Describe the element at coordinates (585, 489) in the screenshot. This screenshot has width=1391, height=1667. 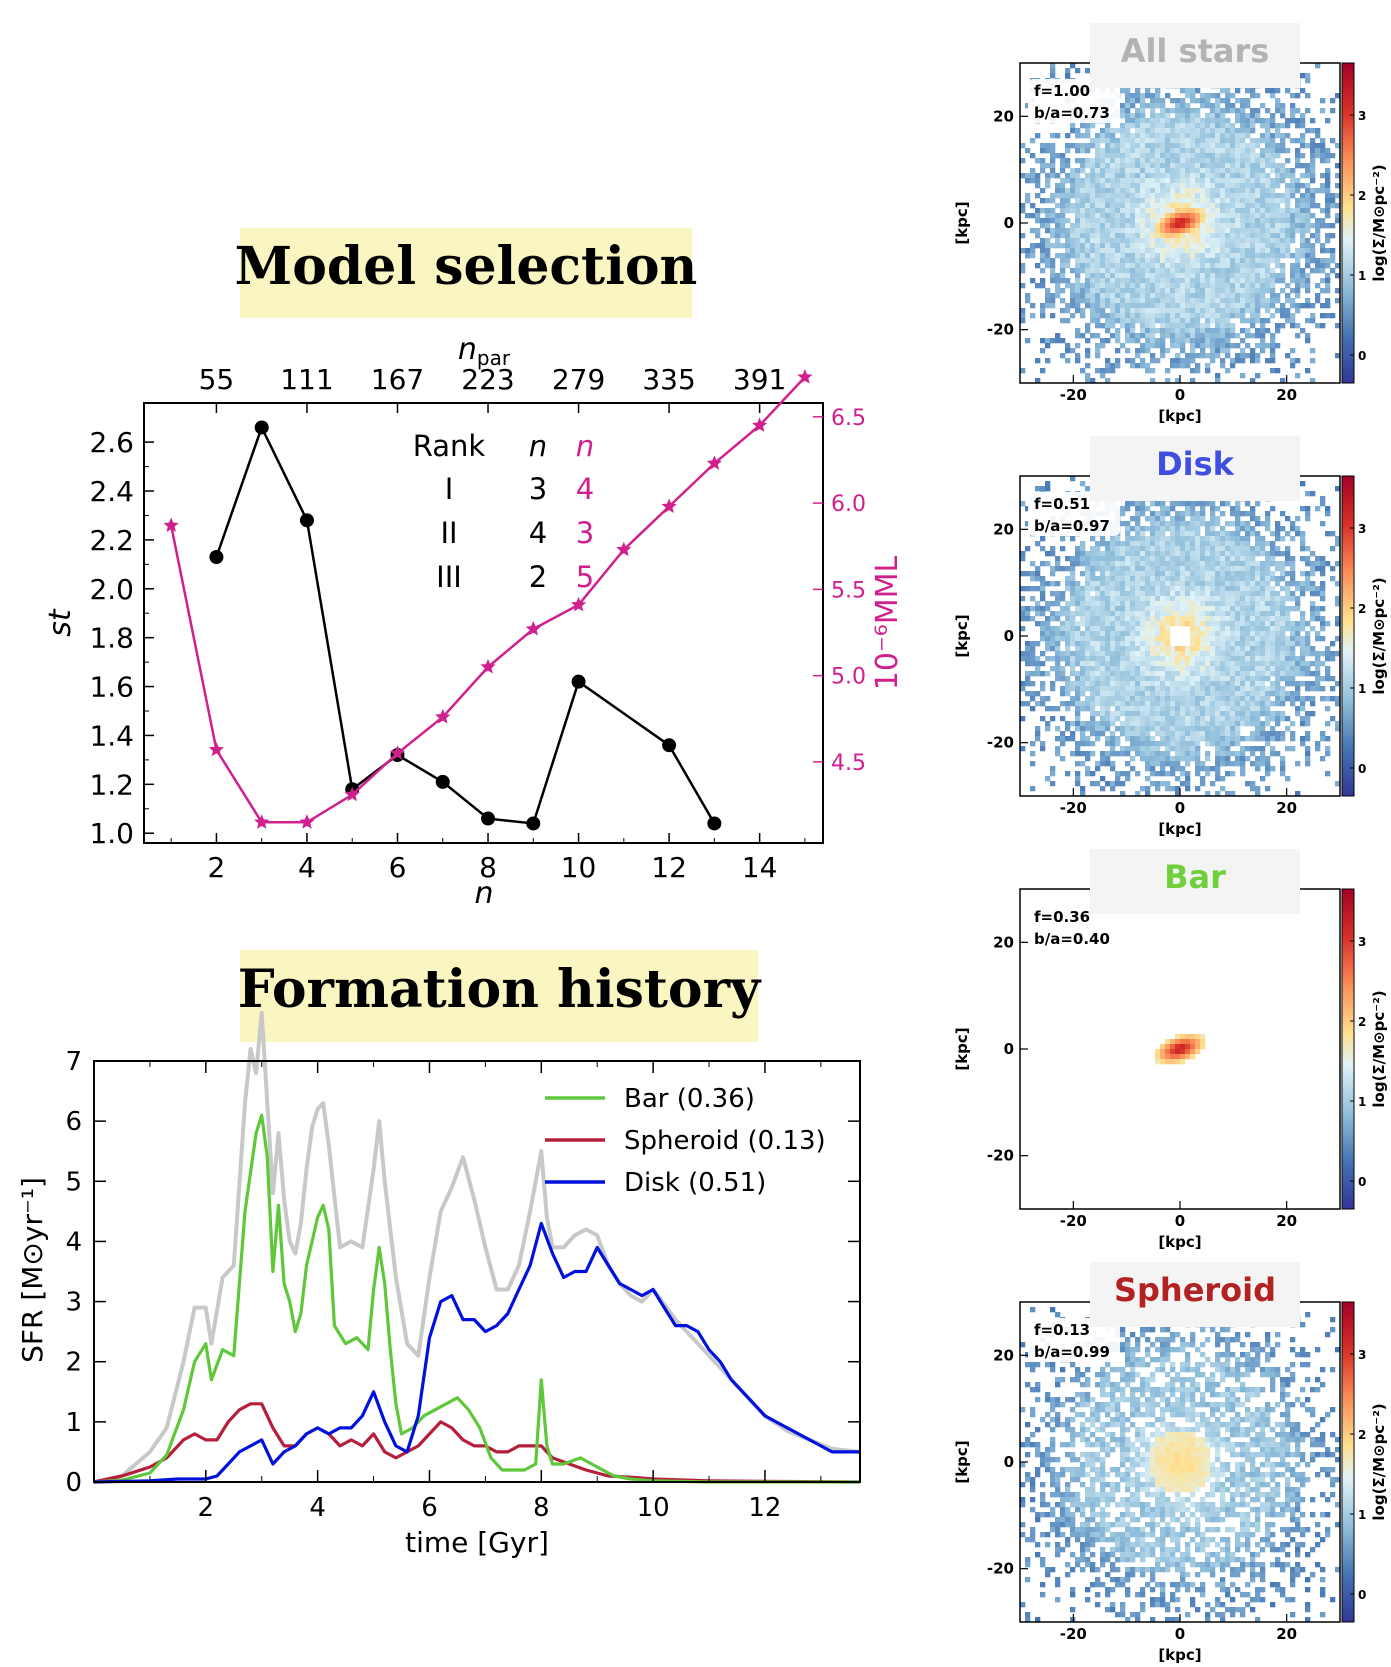
I see `ranking-row-1-n-magenta: 4` at that location.